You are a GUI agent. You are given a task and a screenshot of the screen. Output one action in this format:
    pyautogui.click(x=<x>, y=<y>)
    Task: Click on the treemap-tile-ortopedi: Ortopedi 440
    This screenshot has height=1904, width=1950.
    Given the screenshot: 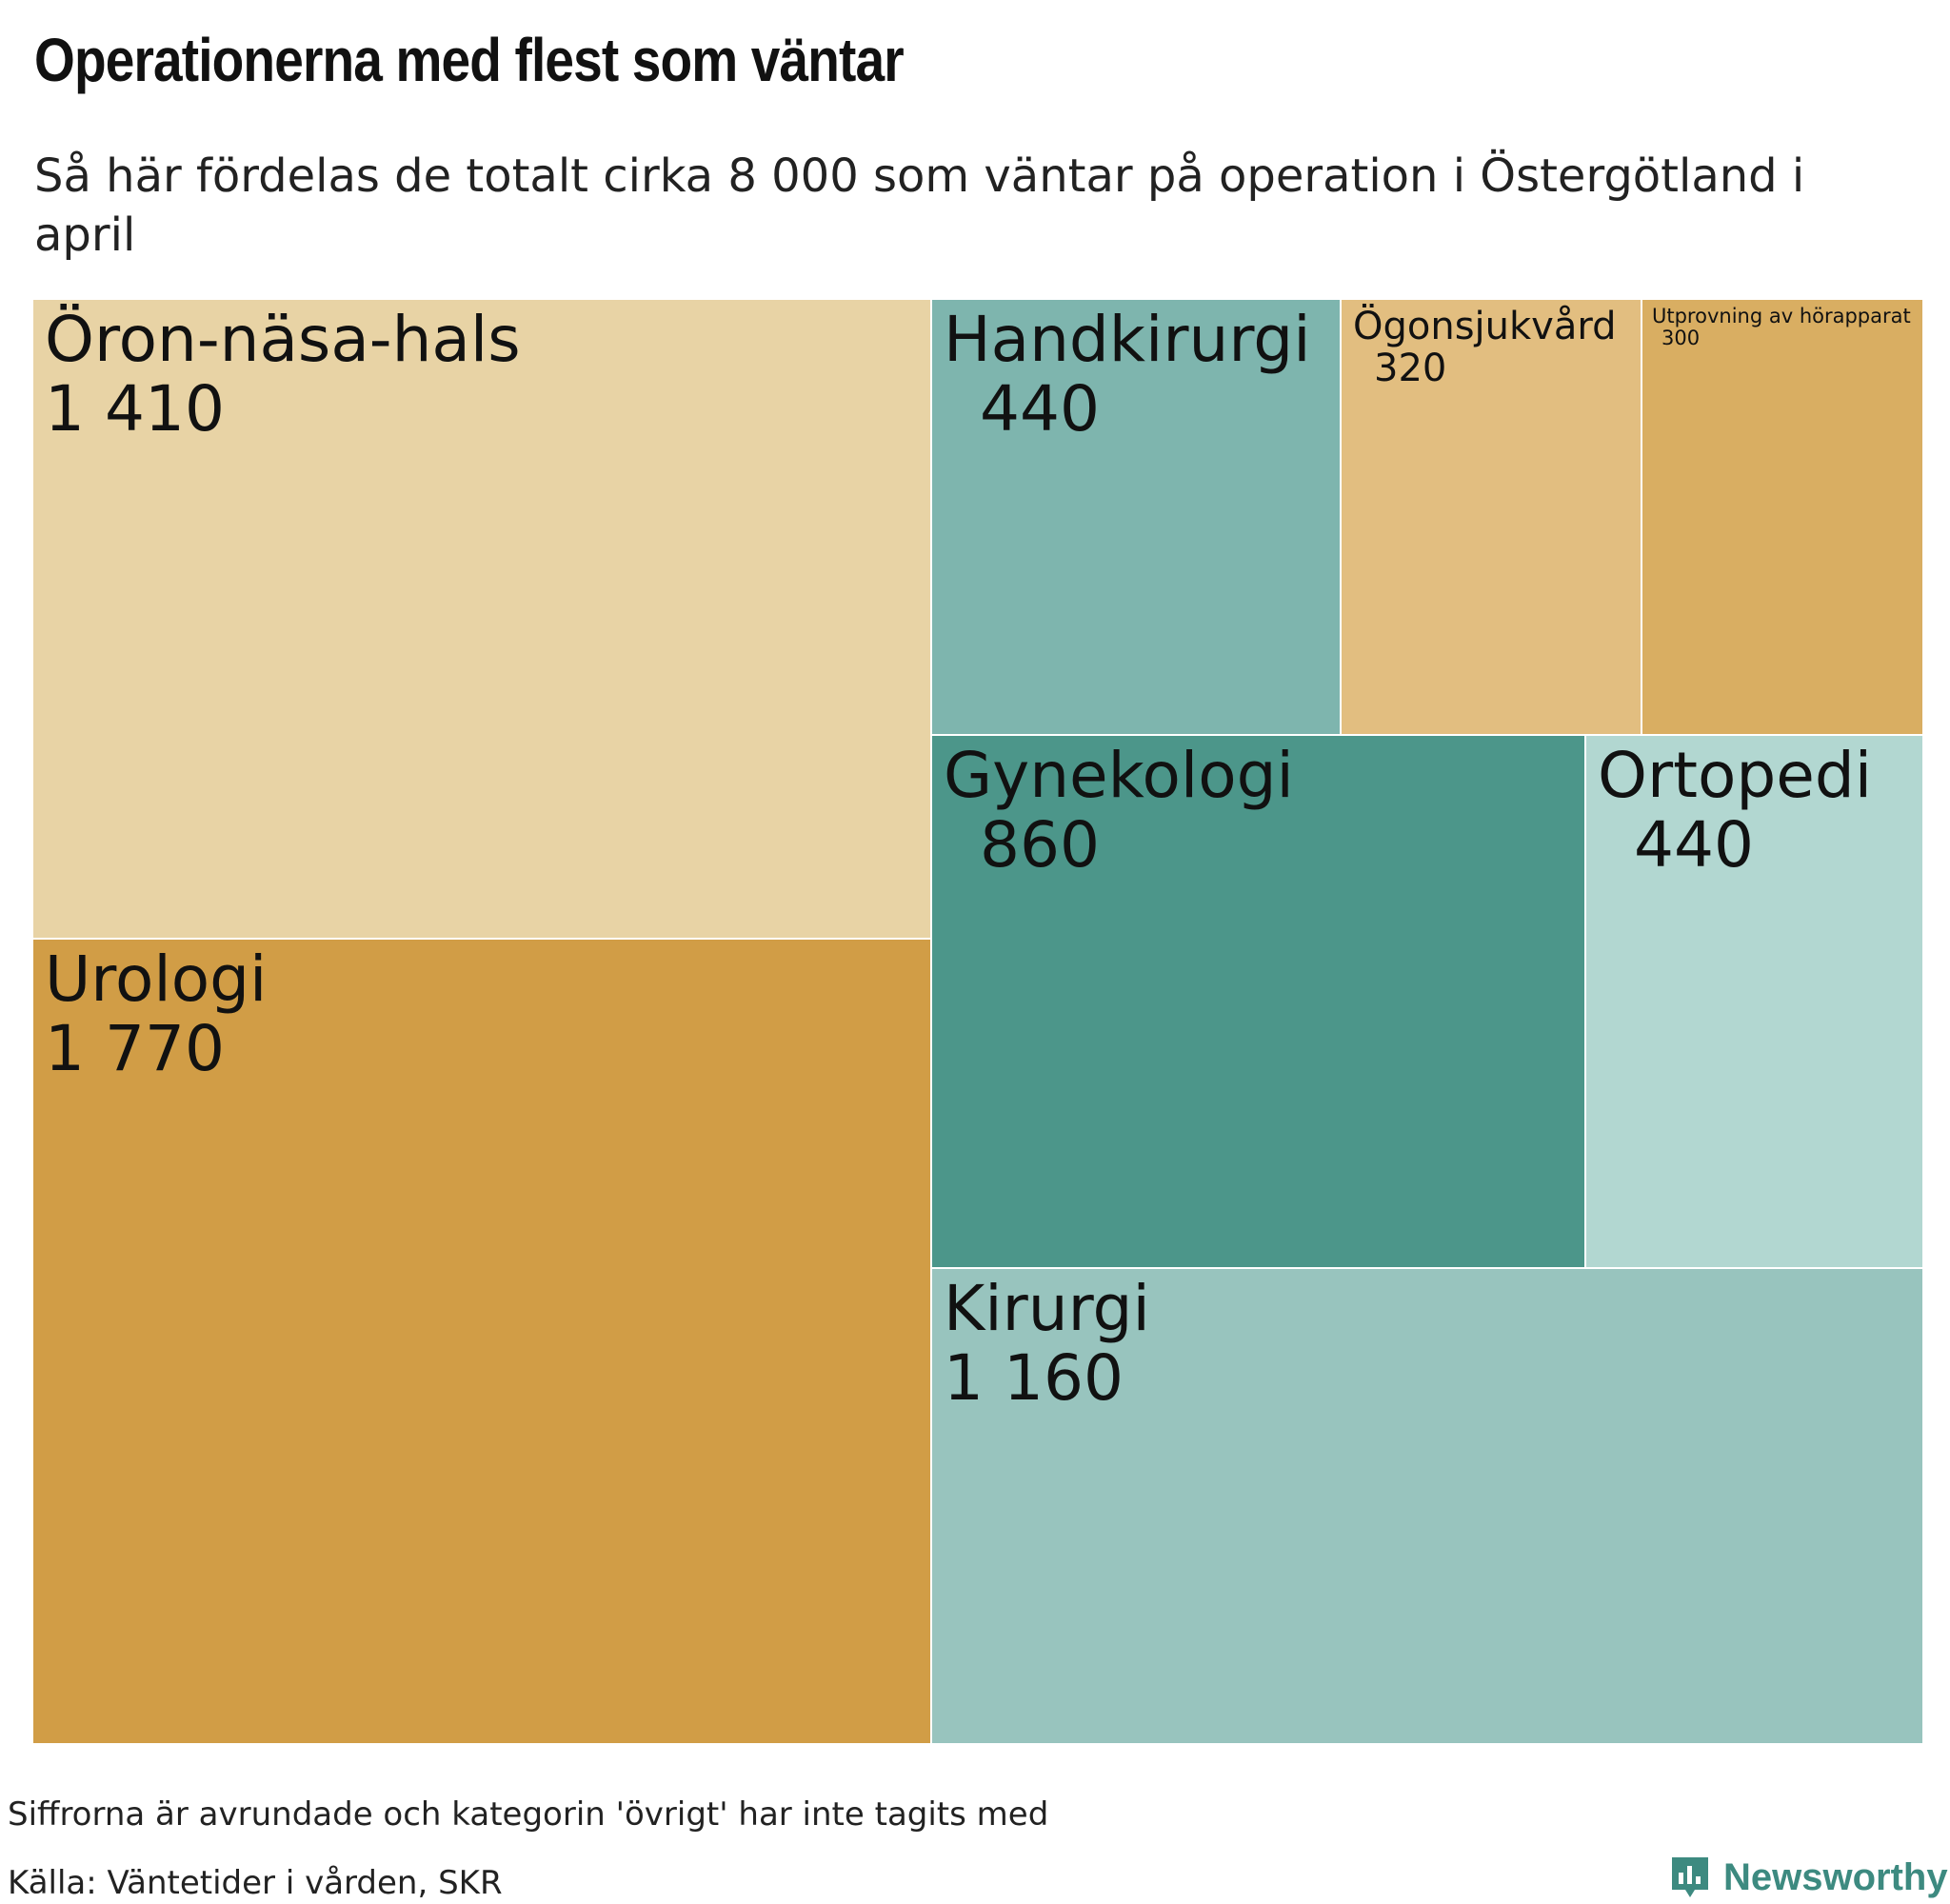 What is the action you would take?
    pyautogui.click(x=1754, y=1001)
    